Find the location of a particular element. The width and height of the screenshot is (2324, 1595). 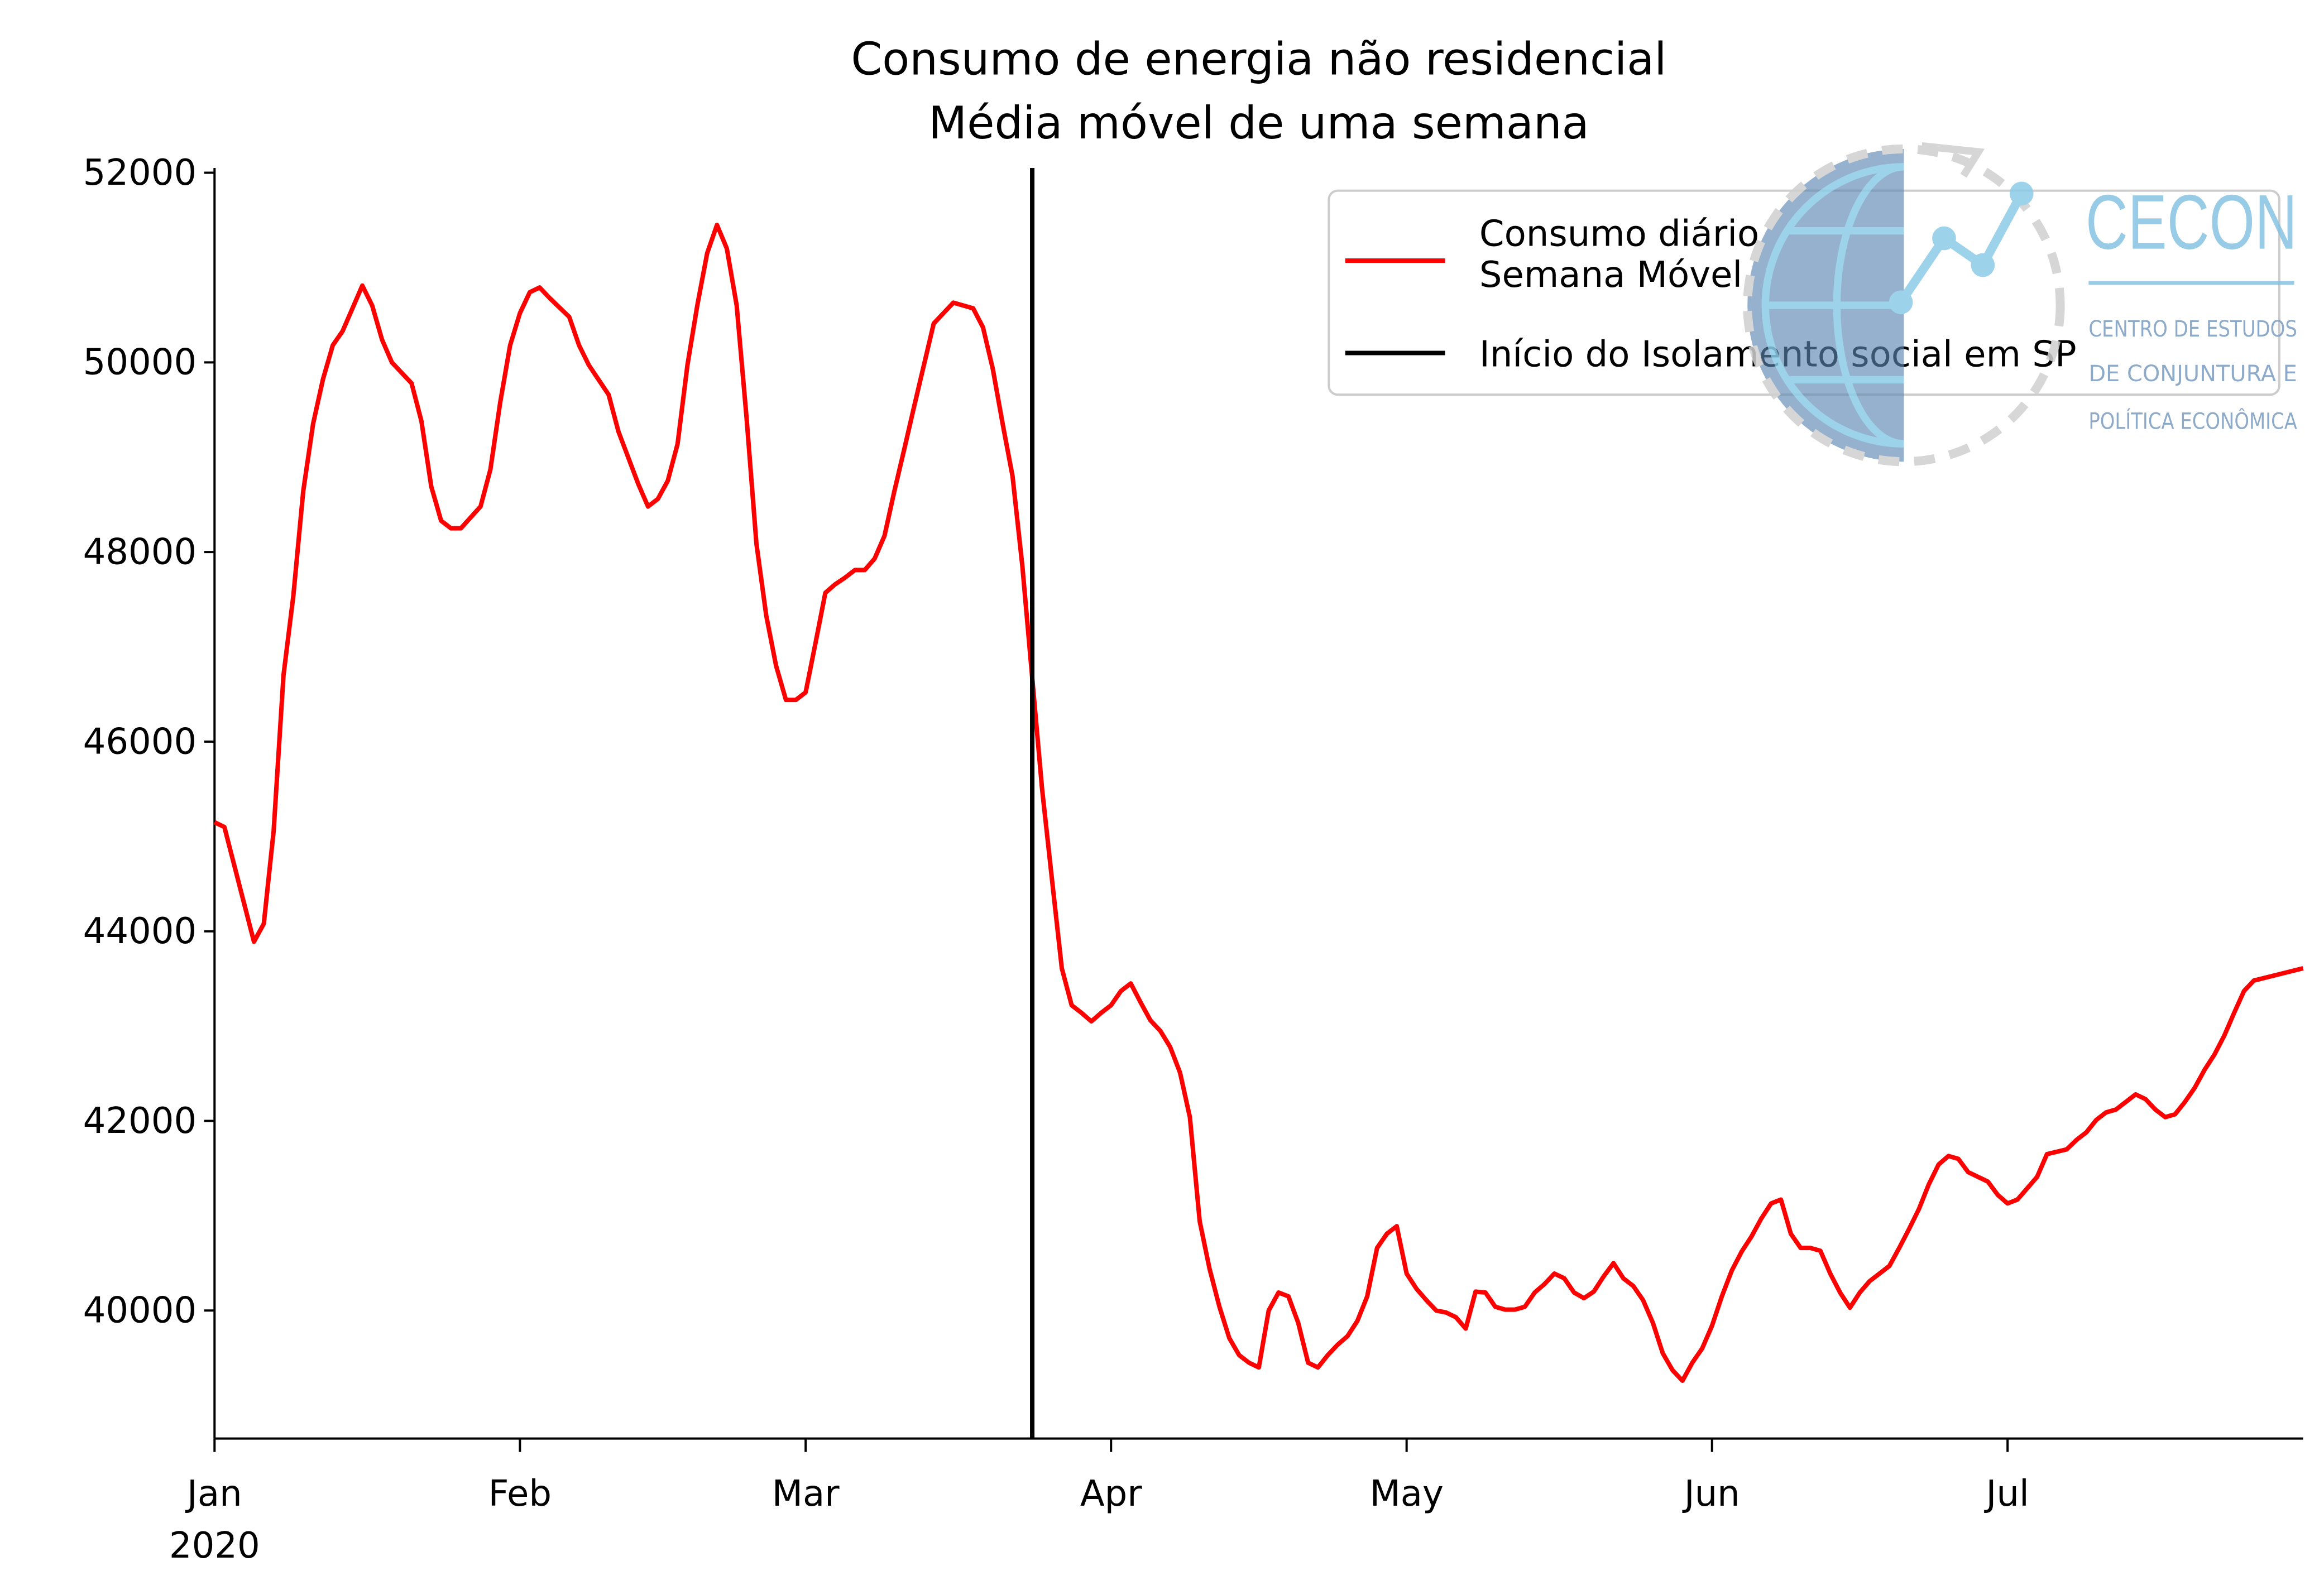

logo-ring is located at coordinates (1904, 306).